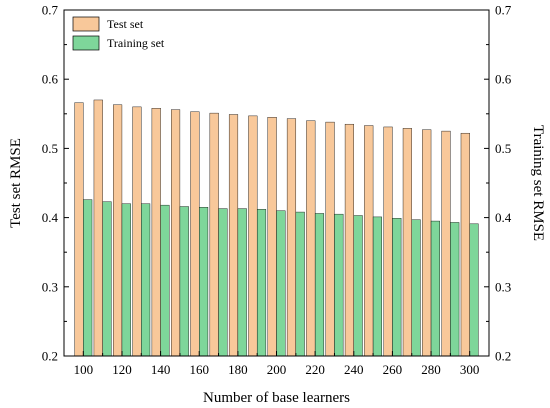  What do you see at coordinates (470, 369) in the screenshot?
I see `x-tick-label: 300` at bounding box center [470, 369].